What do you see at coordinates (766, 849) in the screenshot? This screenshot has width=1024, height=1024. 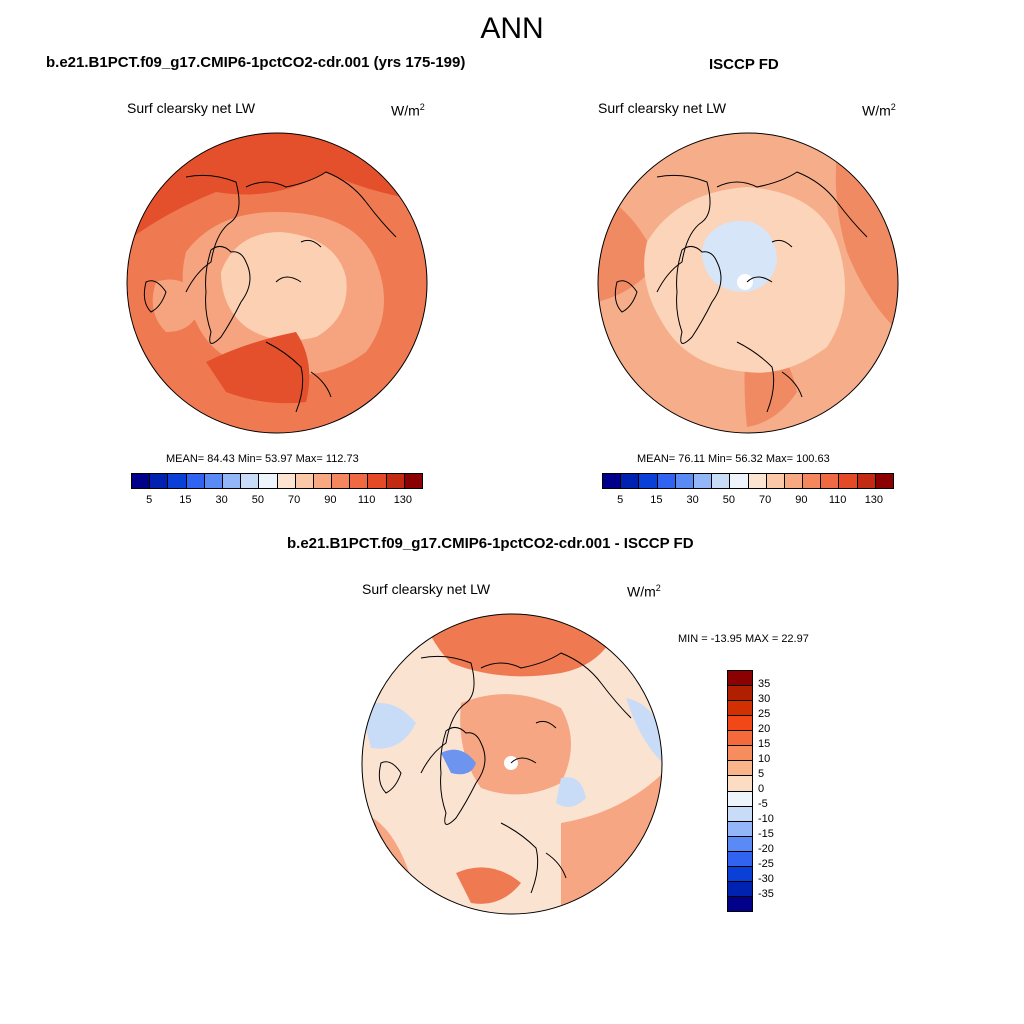 I see `colorbar-tick-label: -20` at bounding box center [766, 849].